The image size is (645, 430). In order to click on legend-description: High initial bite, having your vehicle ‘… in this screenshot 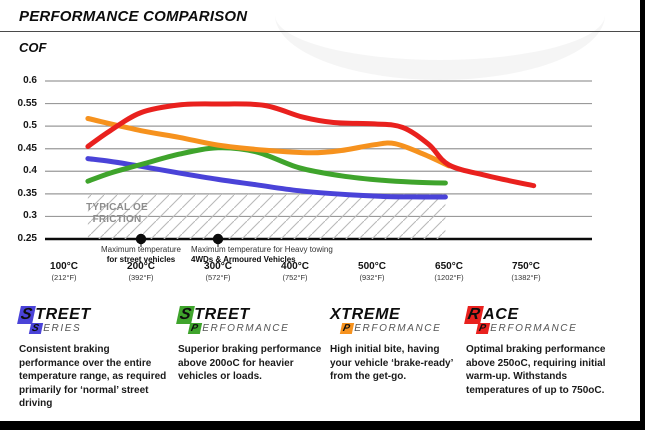, I will do `click(391, 363)`.